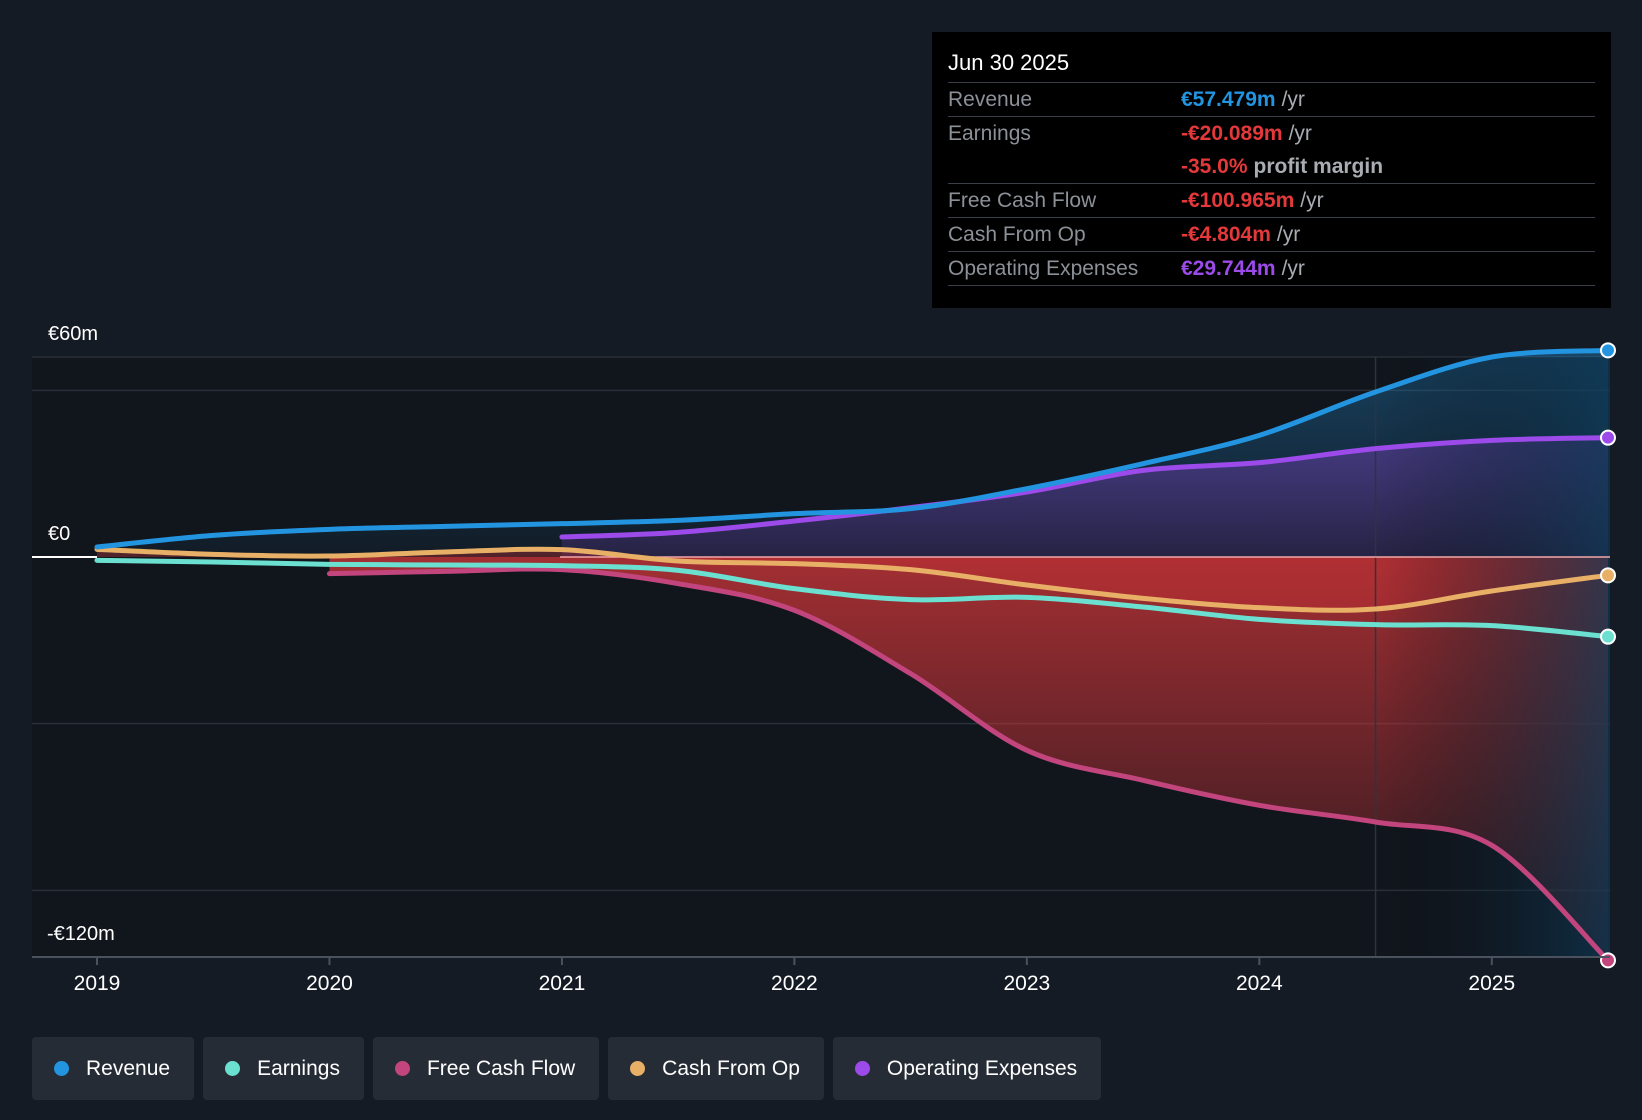 This screenshot has width=1642, height=1120. Describe the element at coordinates (329, 983) in the screenshot. I see `x-tick-label: 2020` at that location.